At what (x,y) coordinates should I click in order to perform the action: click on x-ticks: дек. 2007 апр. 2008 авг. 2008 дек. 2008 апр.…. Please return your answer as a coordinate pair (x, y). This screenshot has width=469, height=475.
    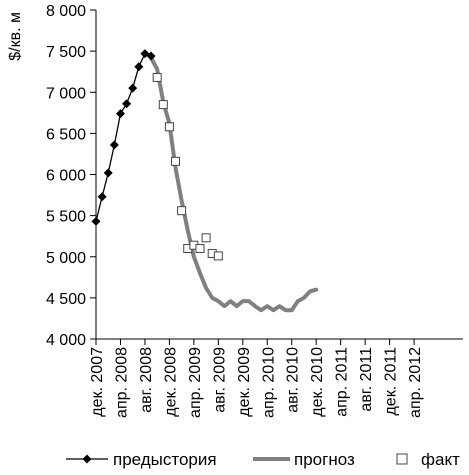
    Looking at the image, I should click on (256, 378).